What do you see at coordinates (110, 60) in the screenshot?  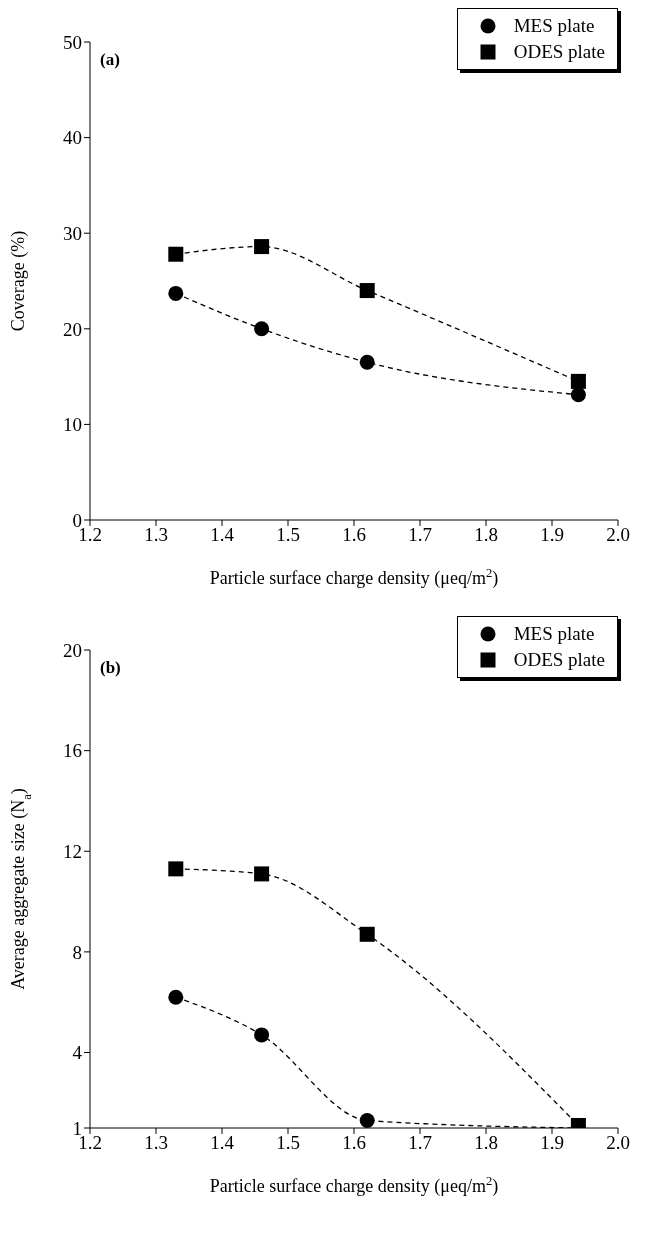 I see `annotation: (a)` at bounding box center [110, 60].